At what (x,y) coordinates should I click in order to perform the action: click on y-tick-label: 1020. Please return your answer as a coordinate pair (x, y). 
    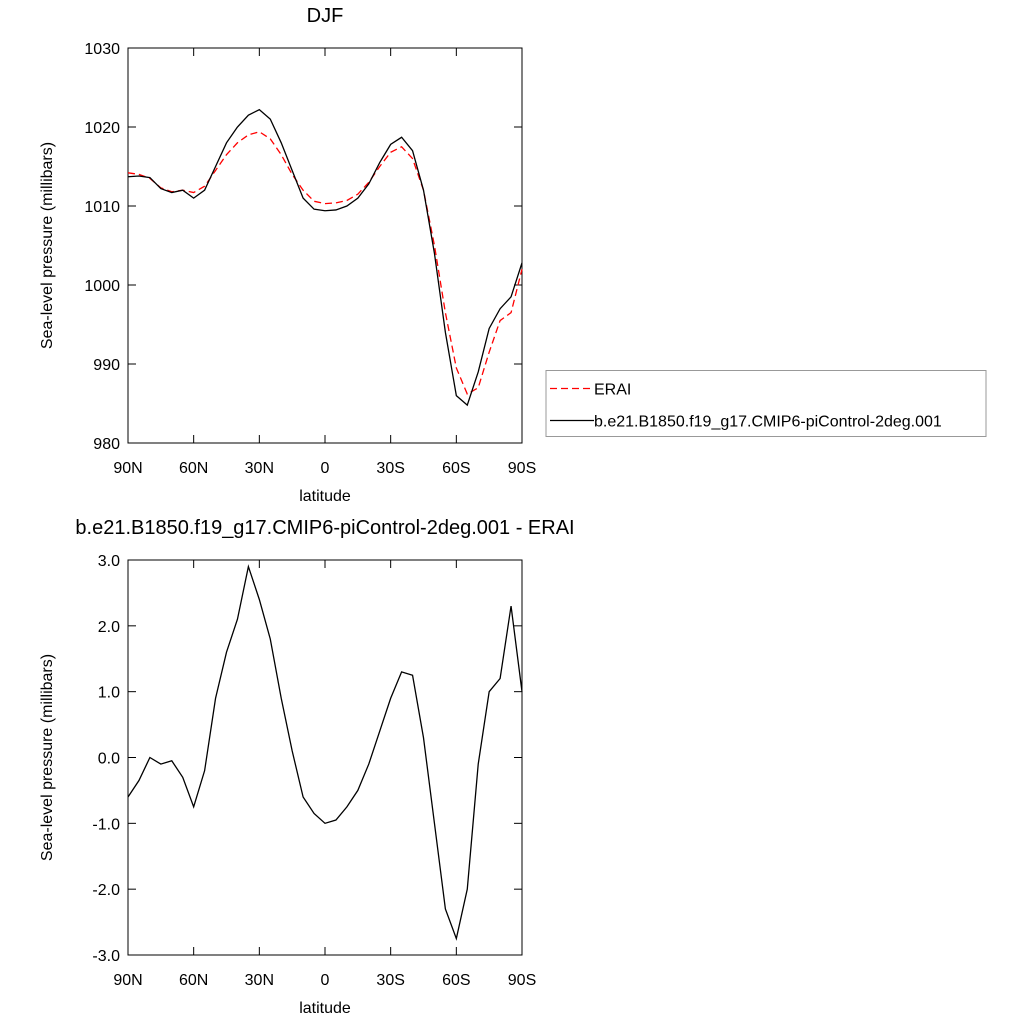
    Looking at the image, I should click on (102, 128).